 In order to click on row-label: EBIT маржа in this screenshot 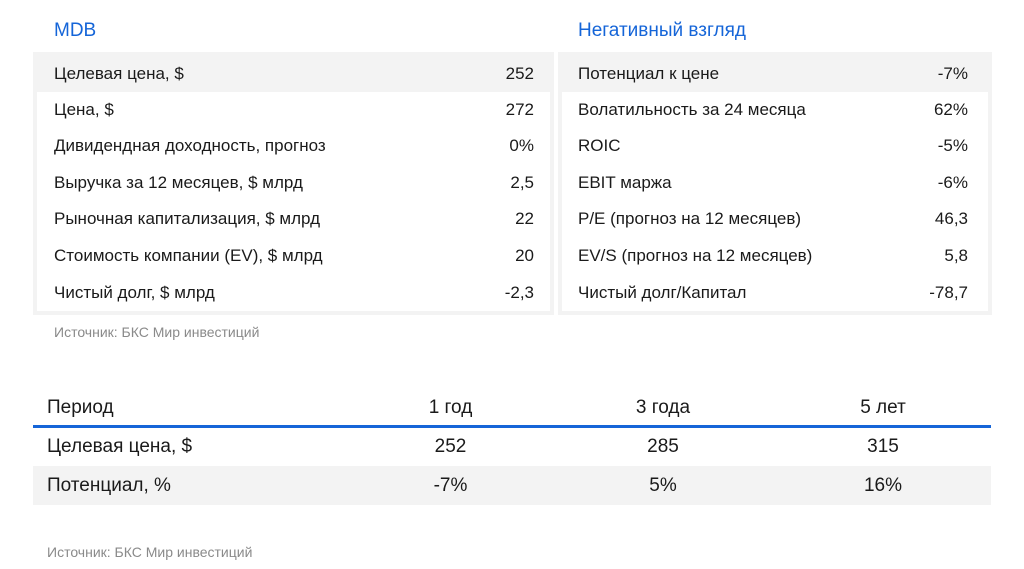, I will do `click(625, 182)`.